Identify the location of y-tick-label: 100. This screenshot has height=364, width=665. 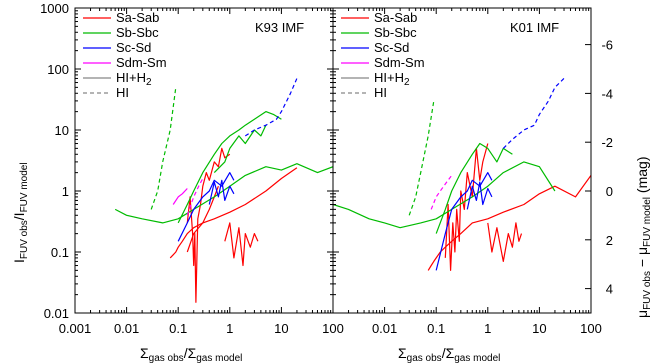
(58, 69).